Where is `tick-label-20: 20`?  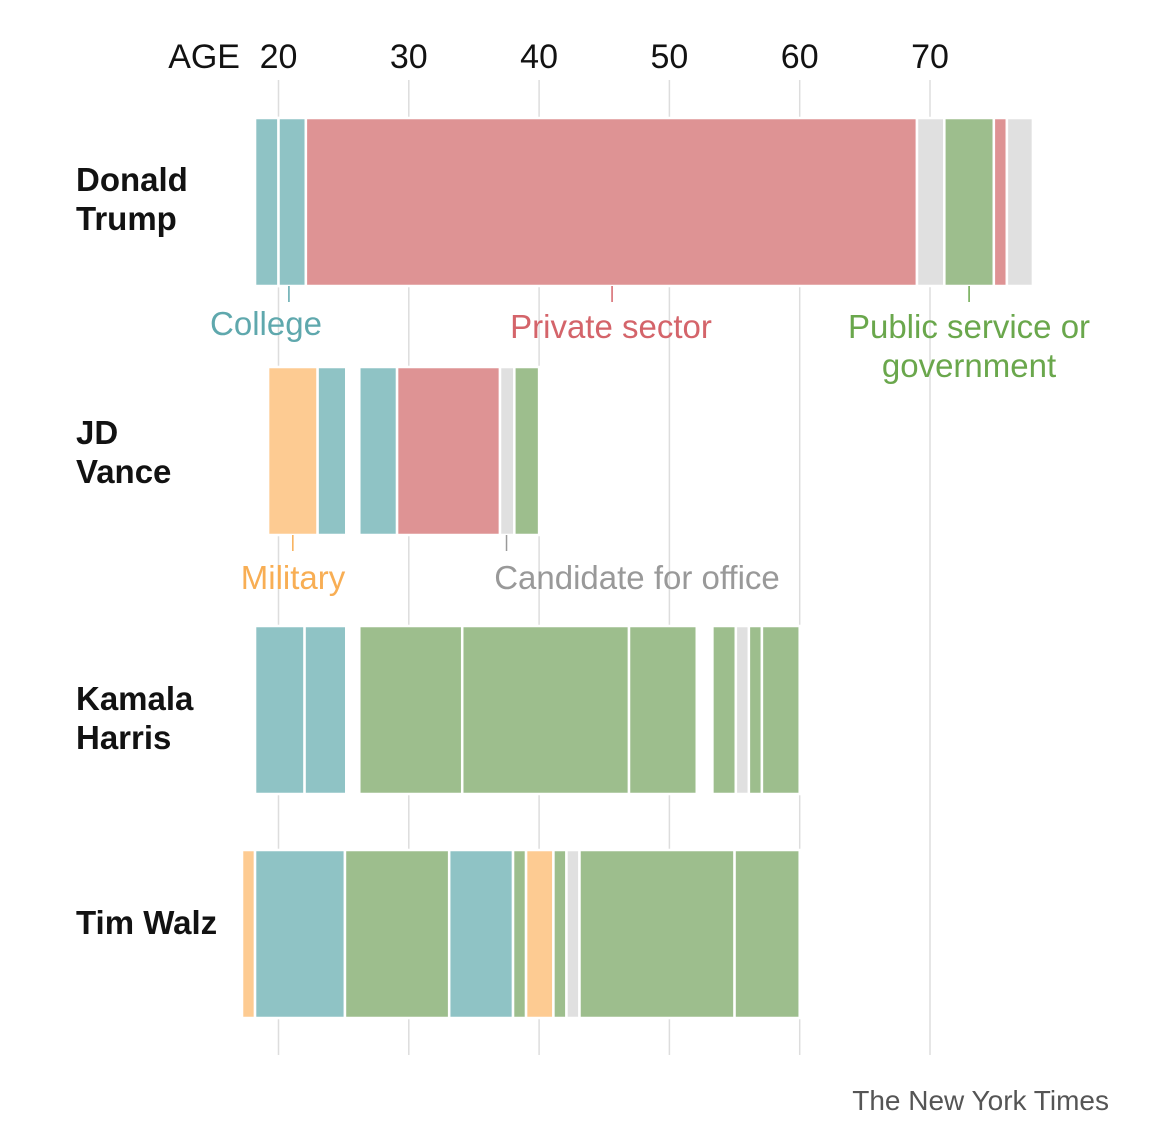
tick-label-20: 20 is located at coordinates (279, 57).